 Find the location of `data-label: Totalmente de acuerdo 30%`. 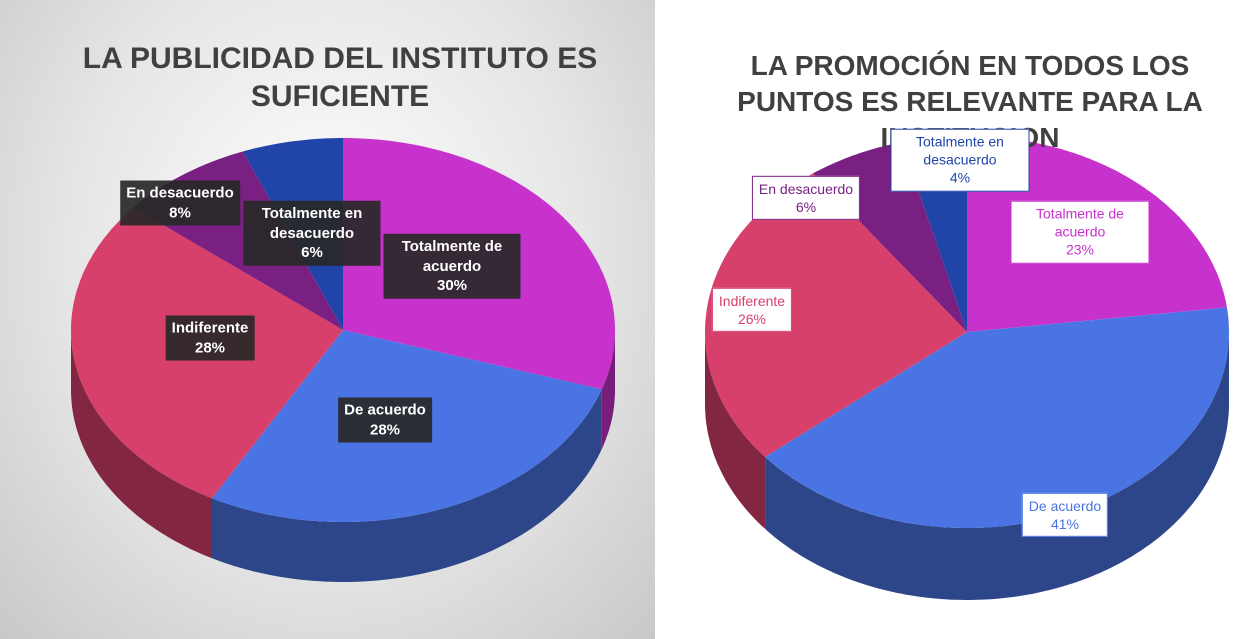

data-label: Totalmente de acuerdo 30% is located at coordinates (452, 266).